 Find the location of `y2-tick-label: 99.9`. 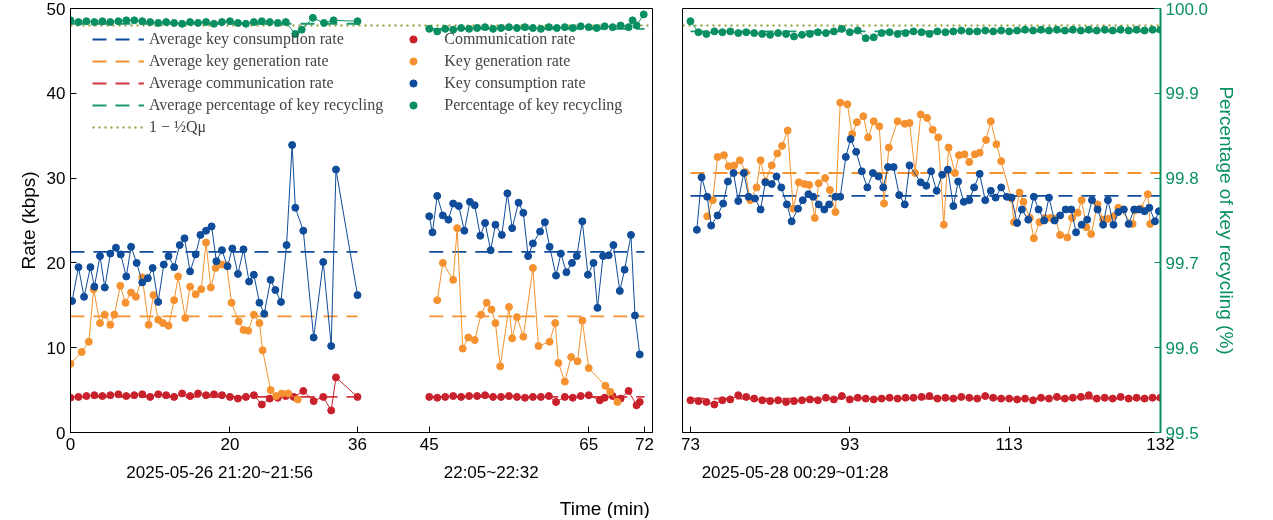

y2-tick-label: 99.9 is located at coordinates (1182, 94).